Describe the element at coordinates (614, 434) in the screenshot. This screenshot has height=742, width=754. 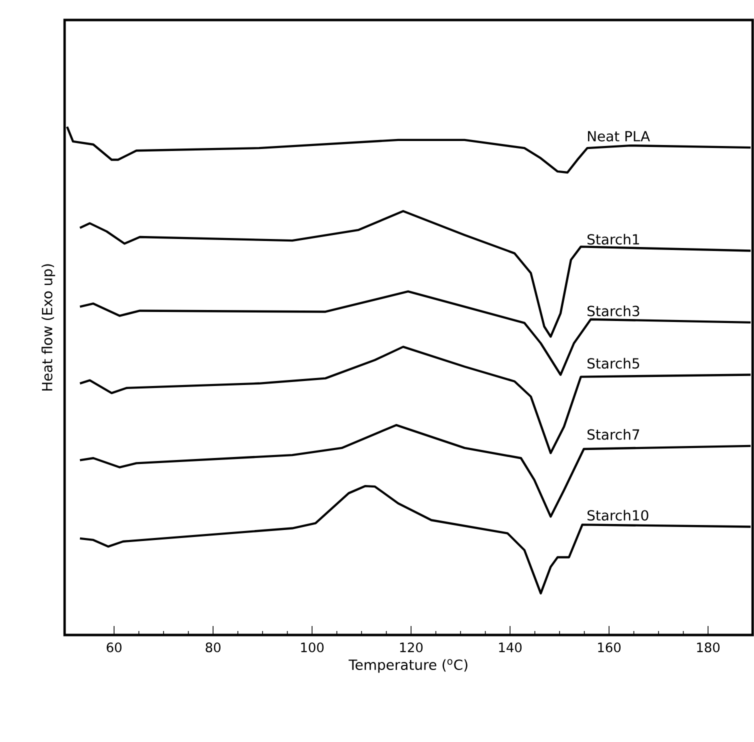
I see `series-label: Starch7` at that location.